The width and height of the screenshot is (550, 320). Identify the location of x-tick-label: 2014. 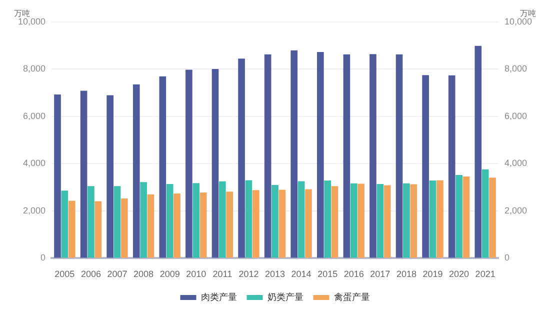
(301, 274).